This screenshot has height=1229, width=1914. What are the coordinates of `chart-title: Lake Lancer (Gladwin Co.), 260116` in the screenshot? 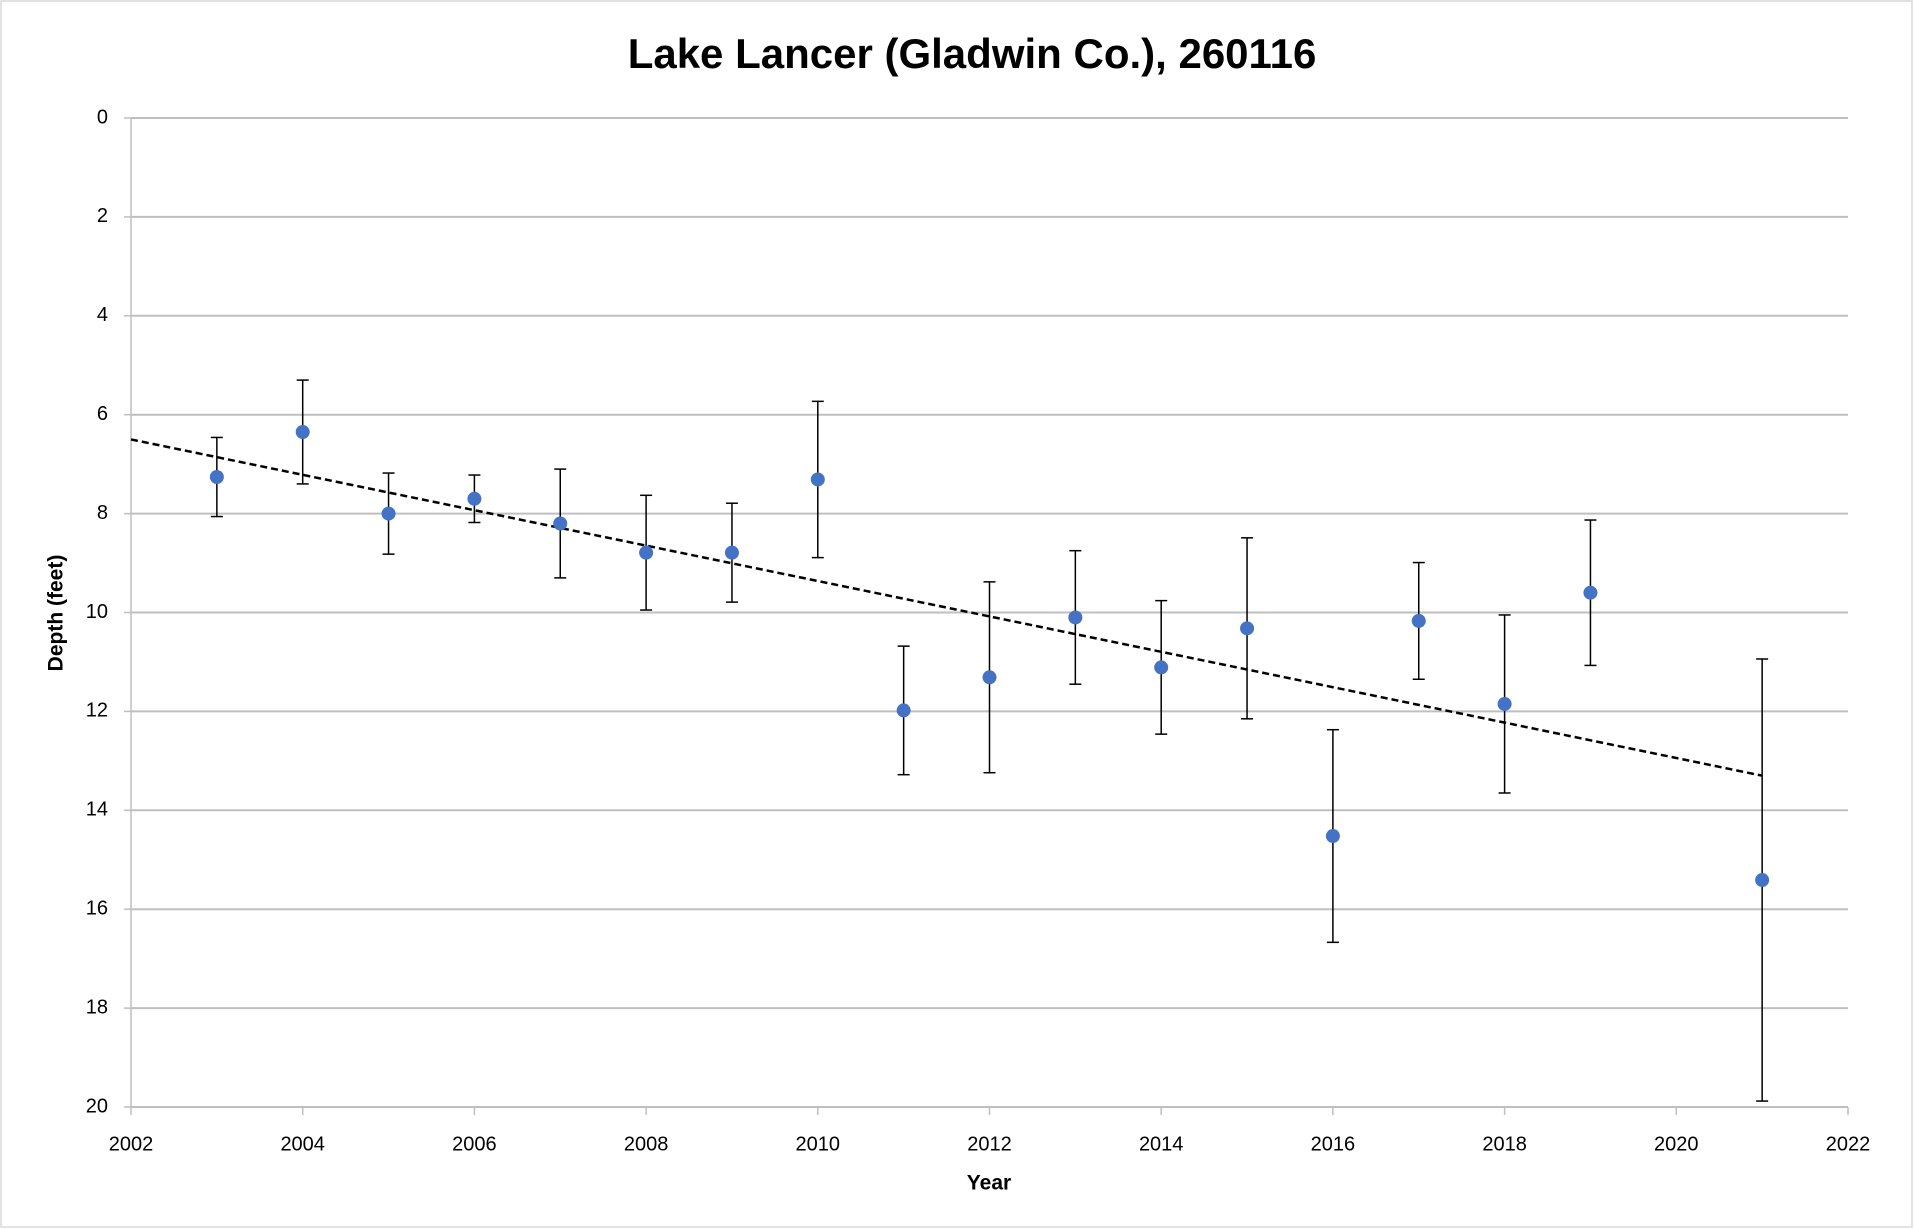 It's located at (972, 53).